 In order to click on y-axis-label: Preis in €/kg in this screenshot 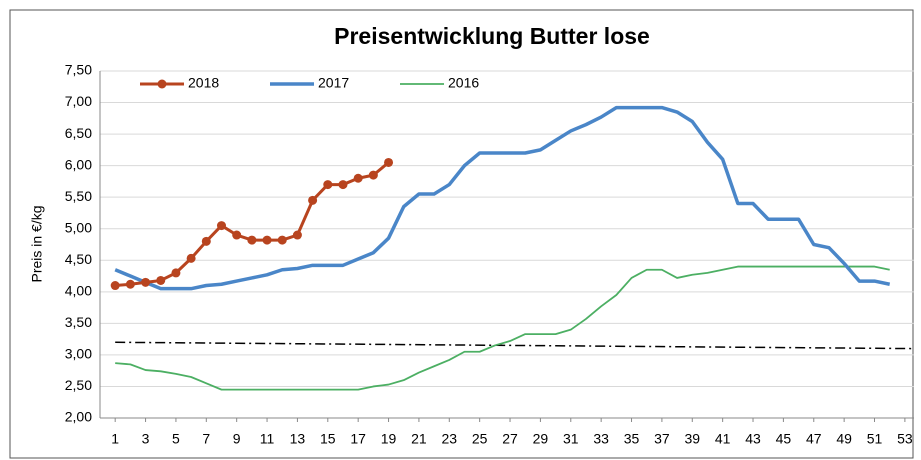, I will do `click(37, 243)`.